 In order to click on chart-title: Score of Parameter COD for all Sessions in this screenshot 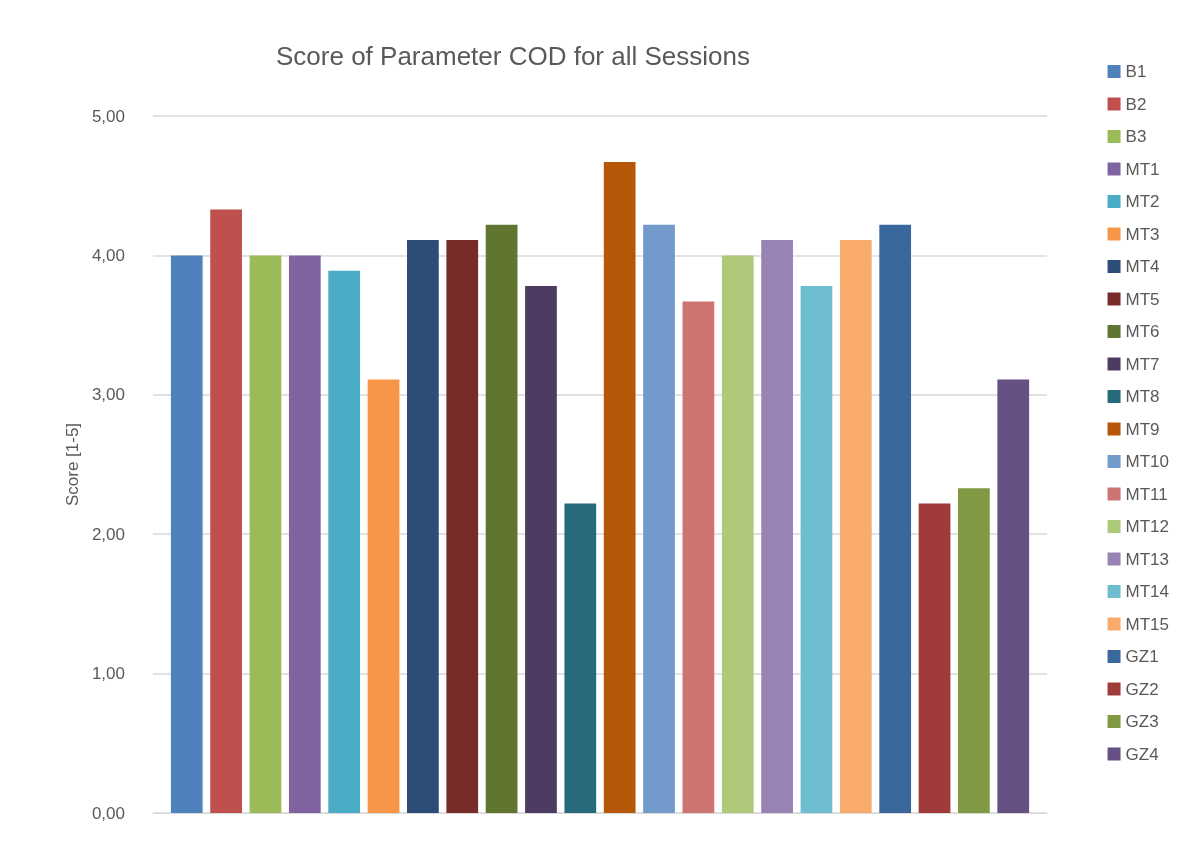, I will do `click(513, 56)`.